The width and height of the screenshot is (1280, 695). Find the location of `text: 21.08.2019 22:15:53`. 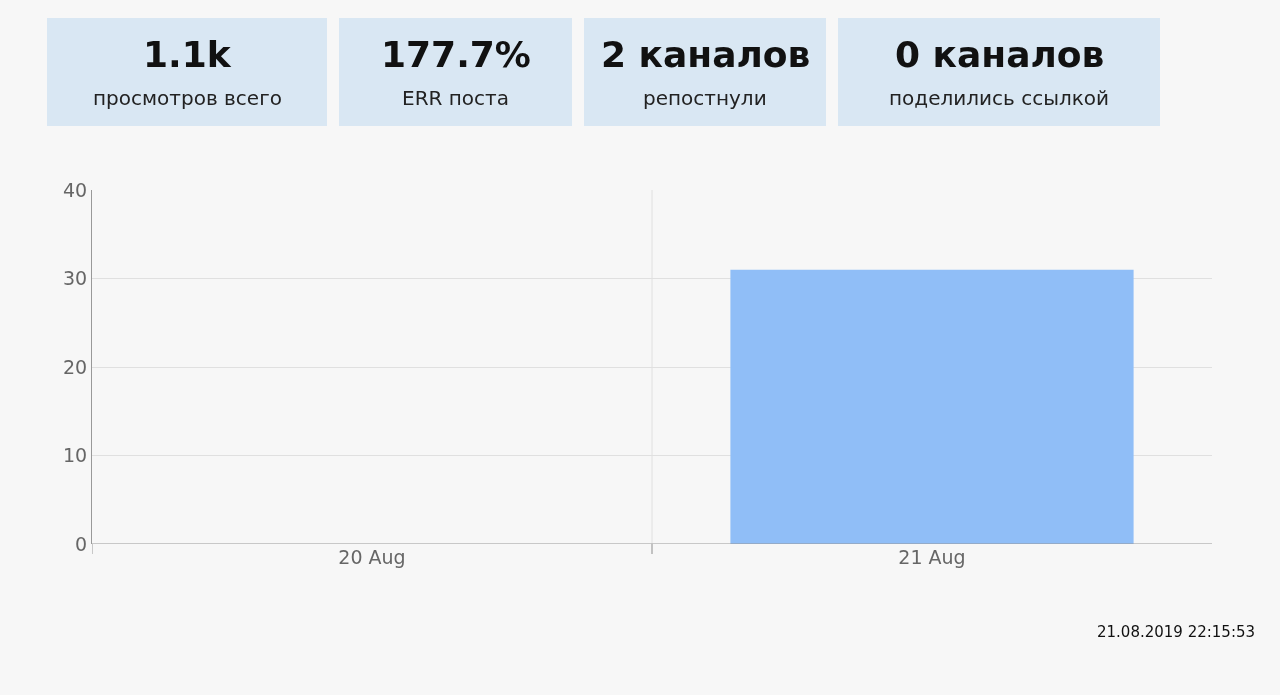

text: 21.08.2019 22:15:53 is located at coordinates (1176, 632).